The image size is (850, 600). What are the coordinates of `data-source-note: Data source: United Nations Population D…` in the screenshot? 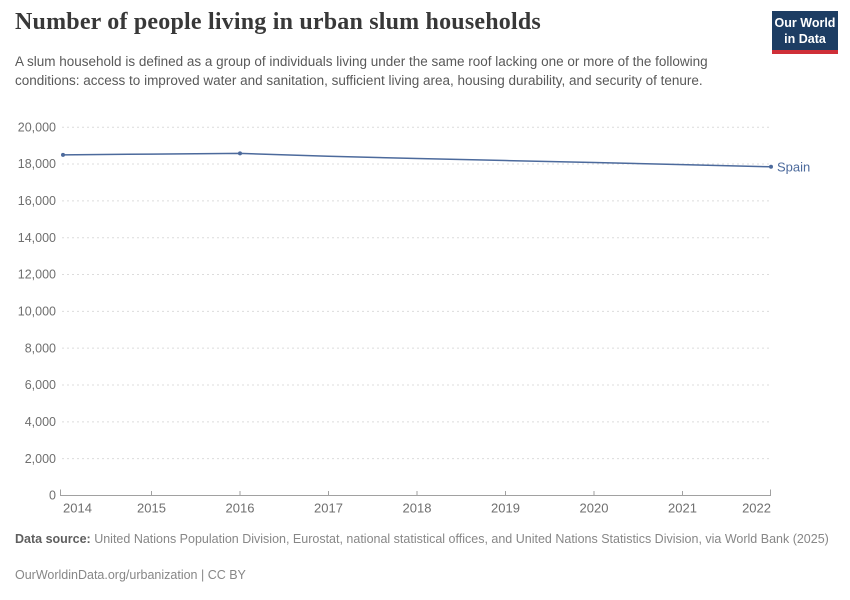 It's located at (425, 539).